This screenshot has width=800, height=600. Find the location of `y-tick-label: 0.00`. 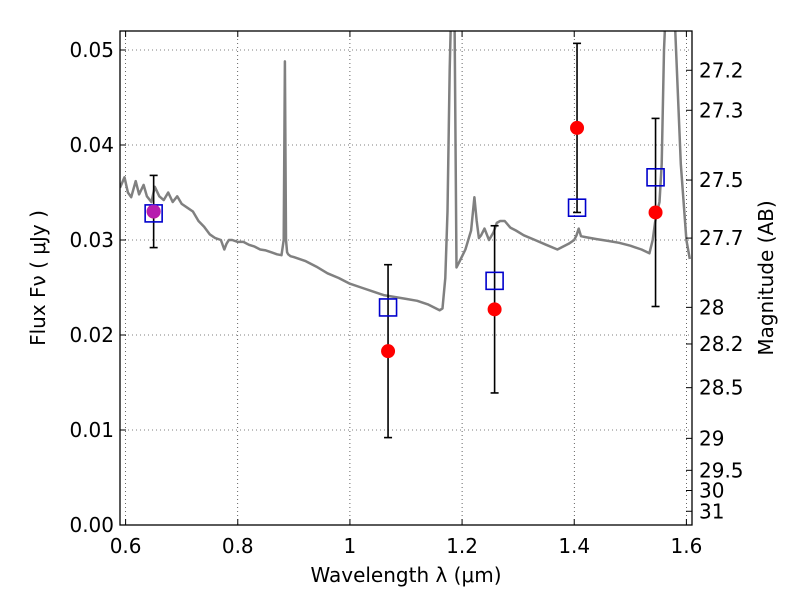

y-tick-label: 0.00 is located at coordinates (91, 525).